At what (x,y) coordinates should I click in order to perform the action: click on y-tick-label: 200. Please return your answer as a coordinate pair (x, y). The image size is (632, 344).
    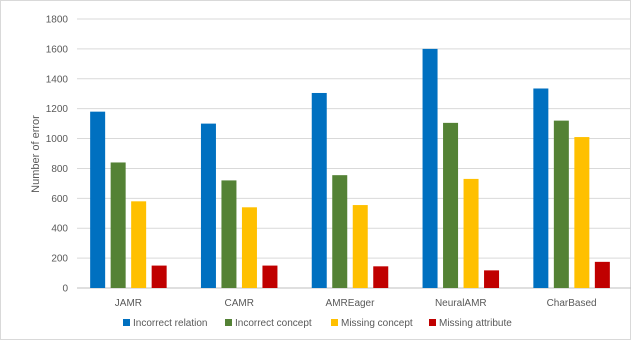
    Looking at the image, I should click on (59, 259).